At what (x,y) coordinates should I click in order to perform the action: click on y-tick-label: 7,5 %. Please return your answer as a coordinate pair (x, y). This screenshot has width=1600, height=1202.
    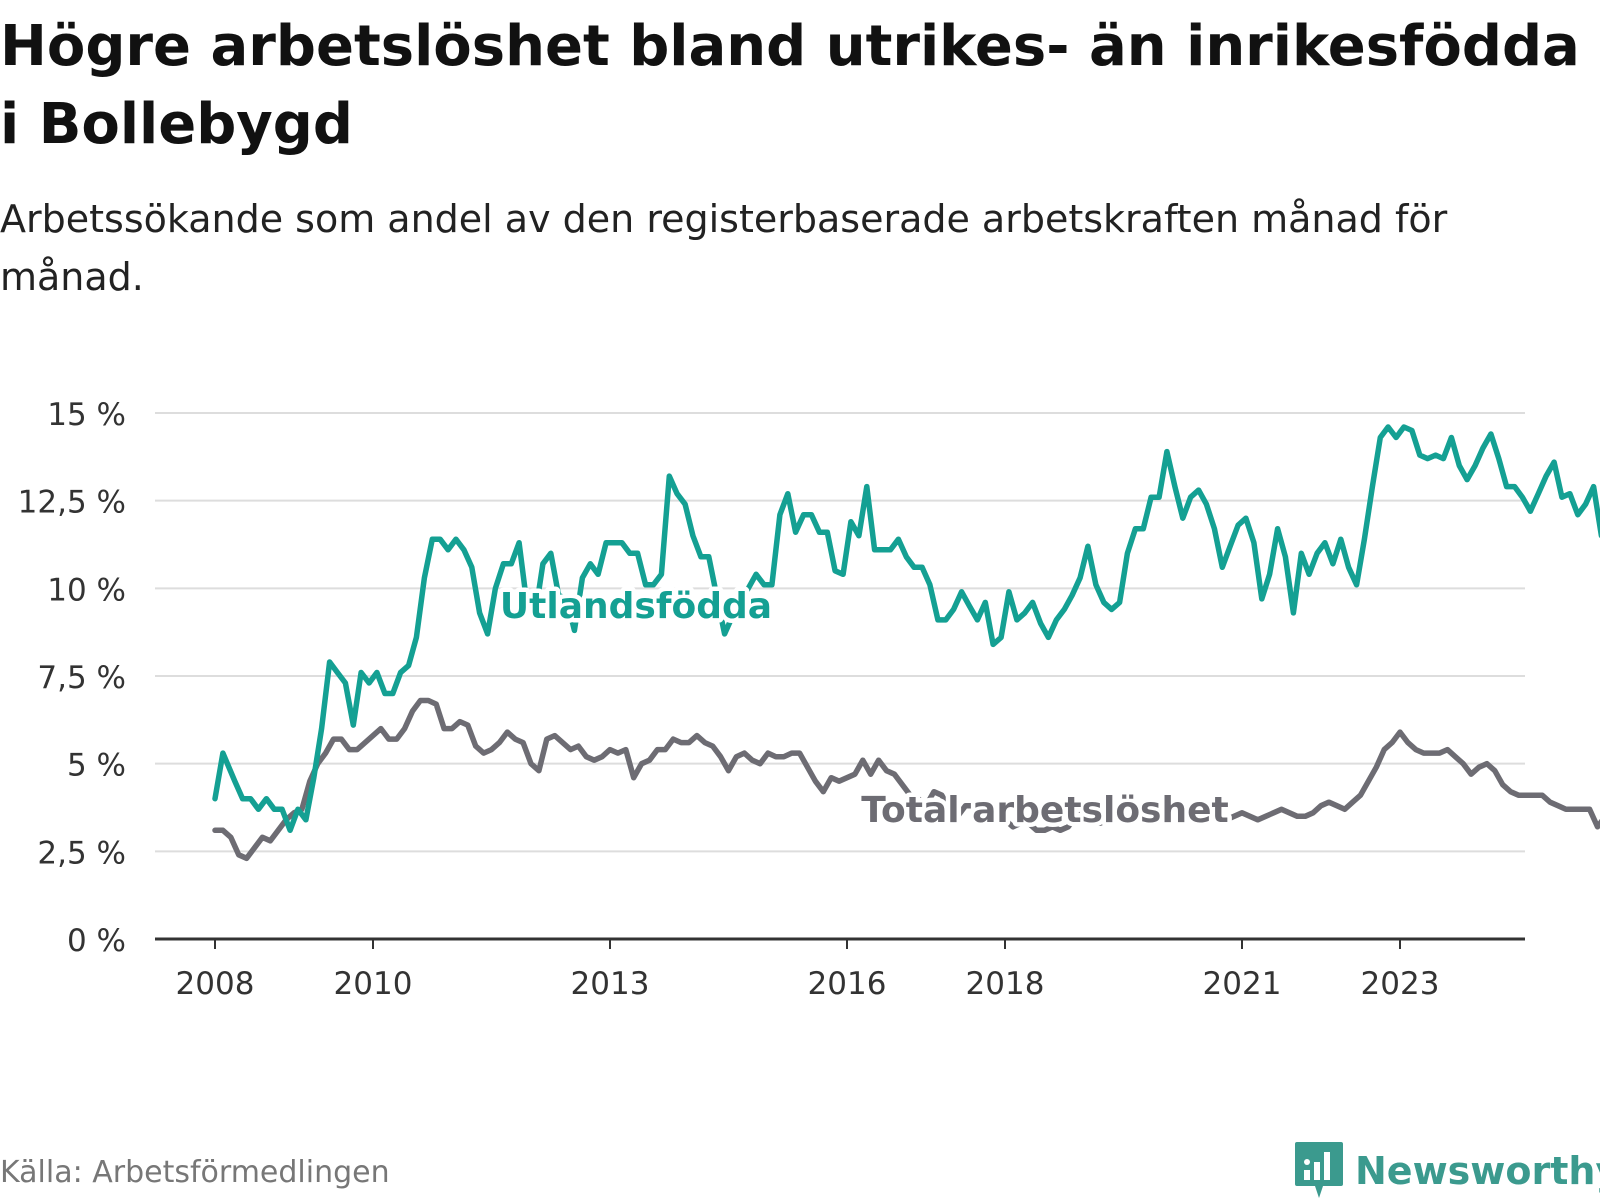
    Looking at the image, I should click on (81, 678).